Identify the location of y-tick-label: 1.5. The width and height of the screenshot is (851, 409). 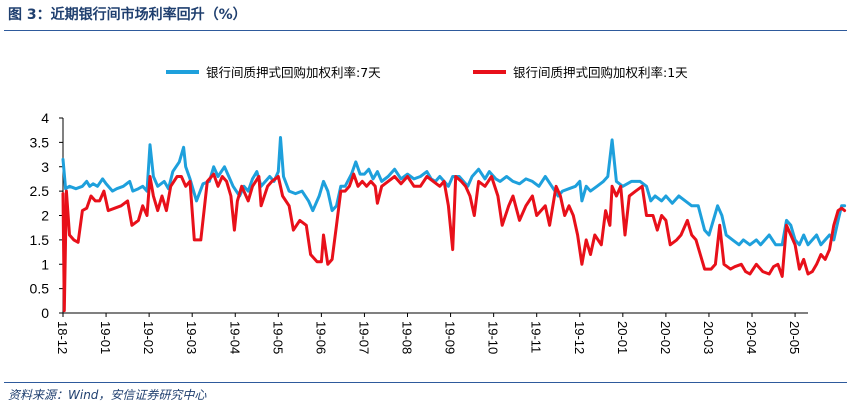
(40, 240).